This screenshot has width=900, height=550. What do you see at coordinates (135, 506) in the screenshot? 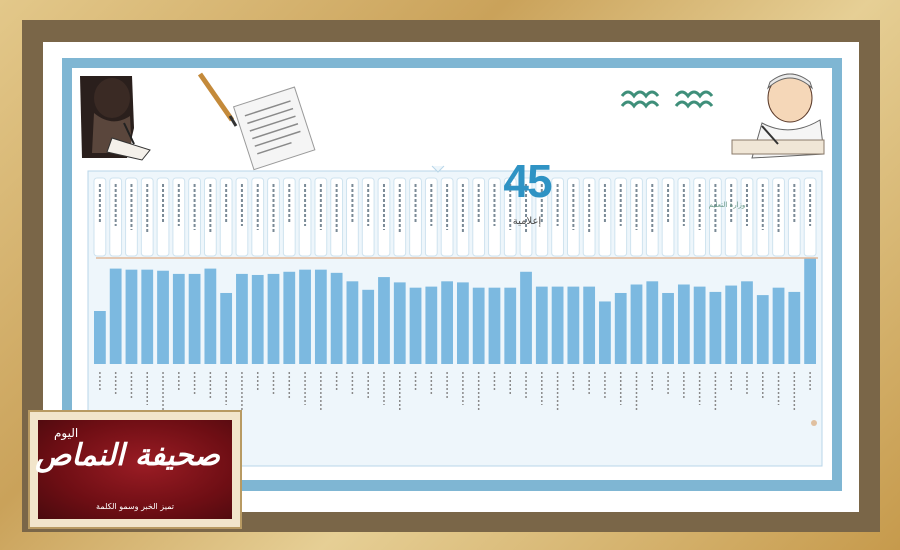
I see `logo-tagline: تميز الخبر وسمو الكلمة` at bounding box center [135, 506].